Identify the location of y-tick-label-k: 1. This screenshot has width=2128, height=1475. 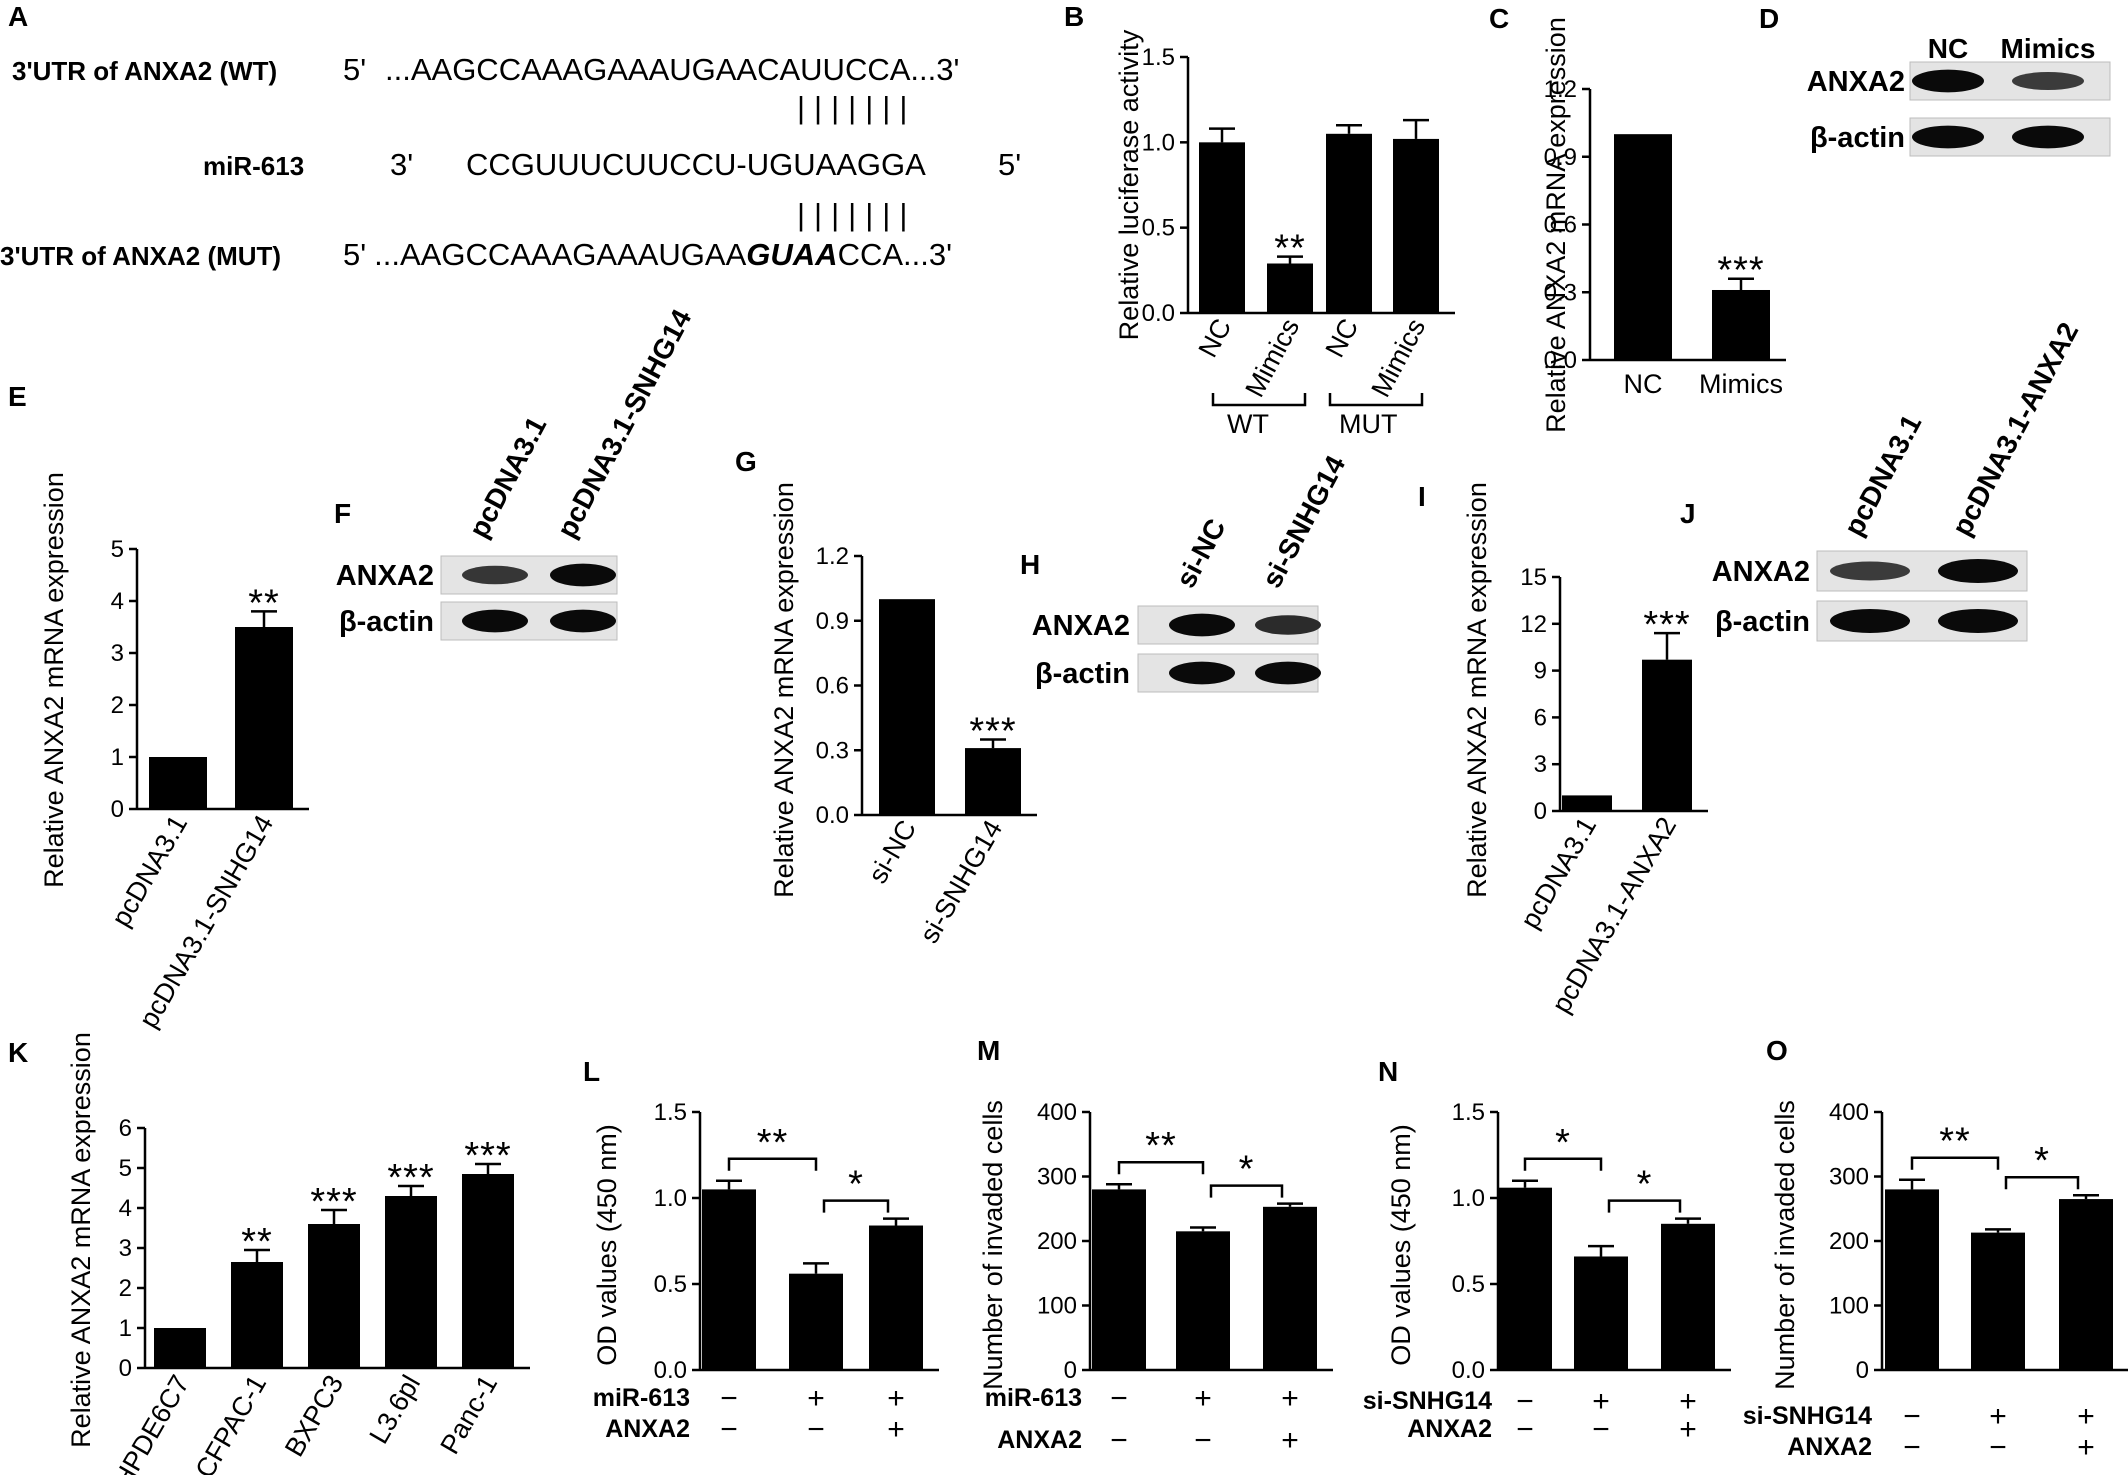
(125, 1328).